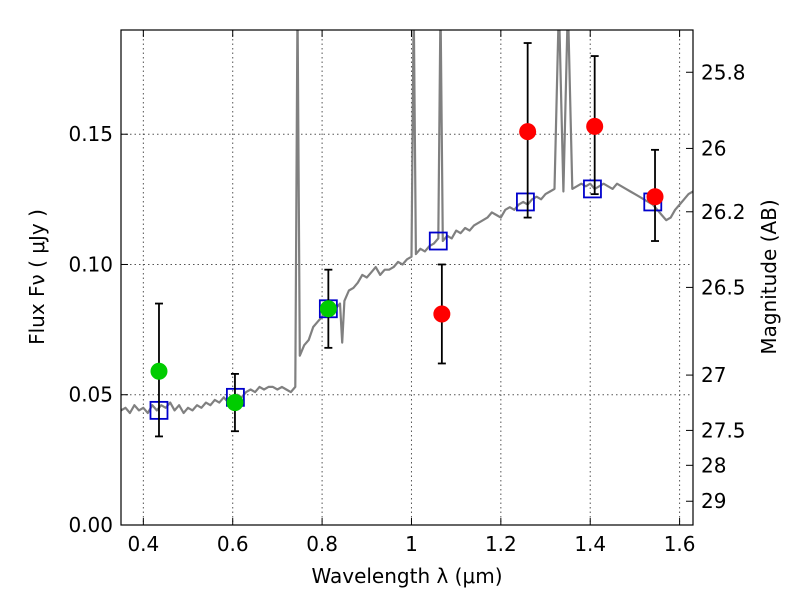 The width and height of the screenshot is (800, 604). Describe the element at coordinates (143, 544) in the screenshot. I see `x-tick-label: 0.4` at that location.